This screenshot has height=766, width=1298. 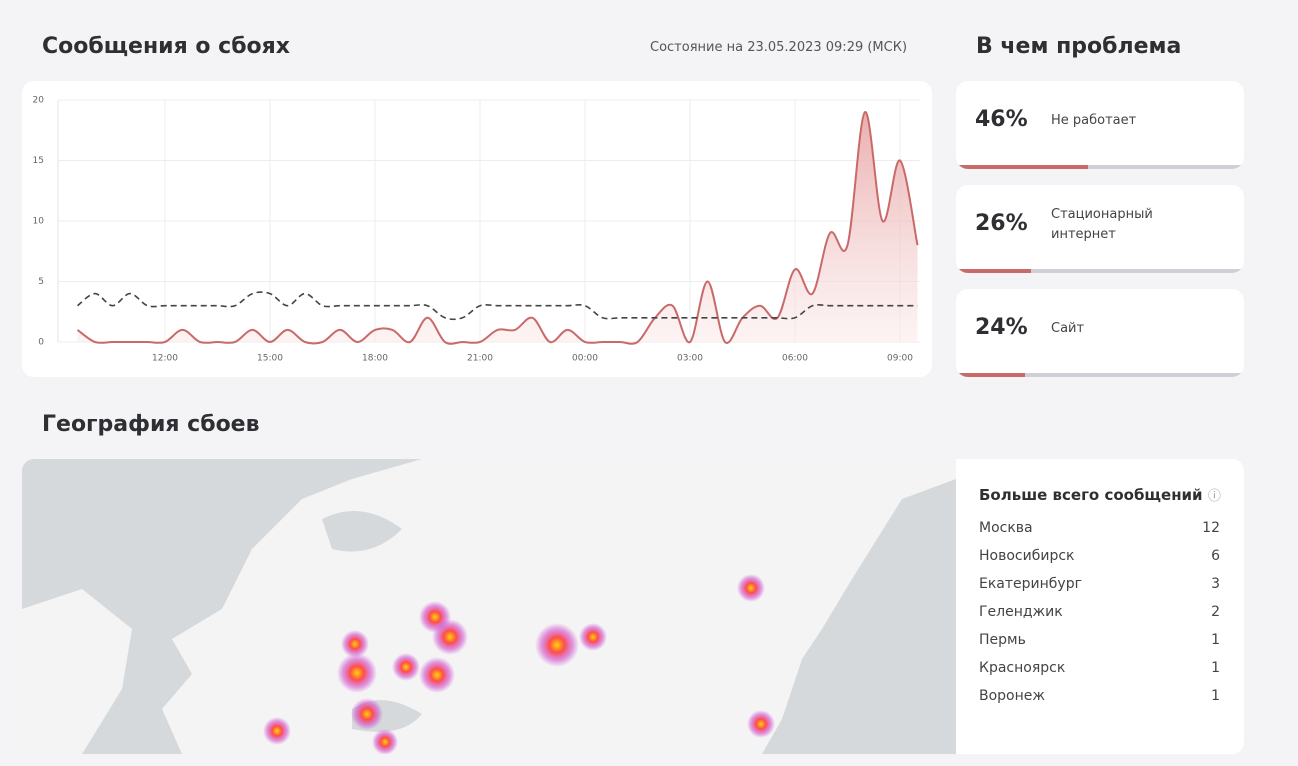 I want to click on sea, so click(x=362, y=531).